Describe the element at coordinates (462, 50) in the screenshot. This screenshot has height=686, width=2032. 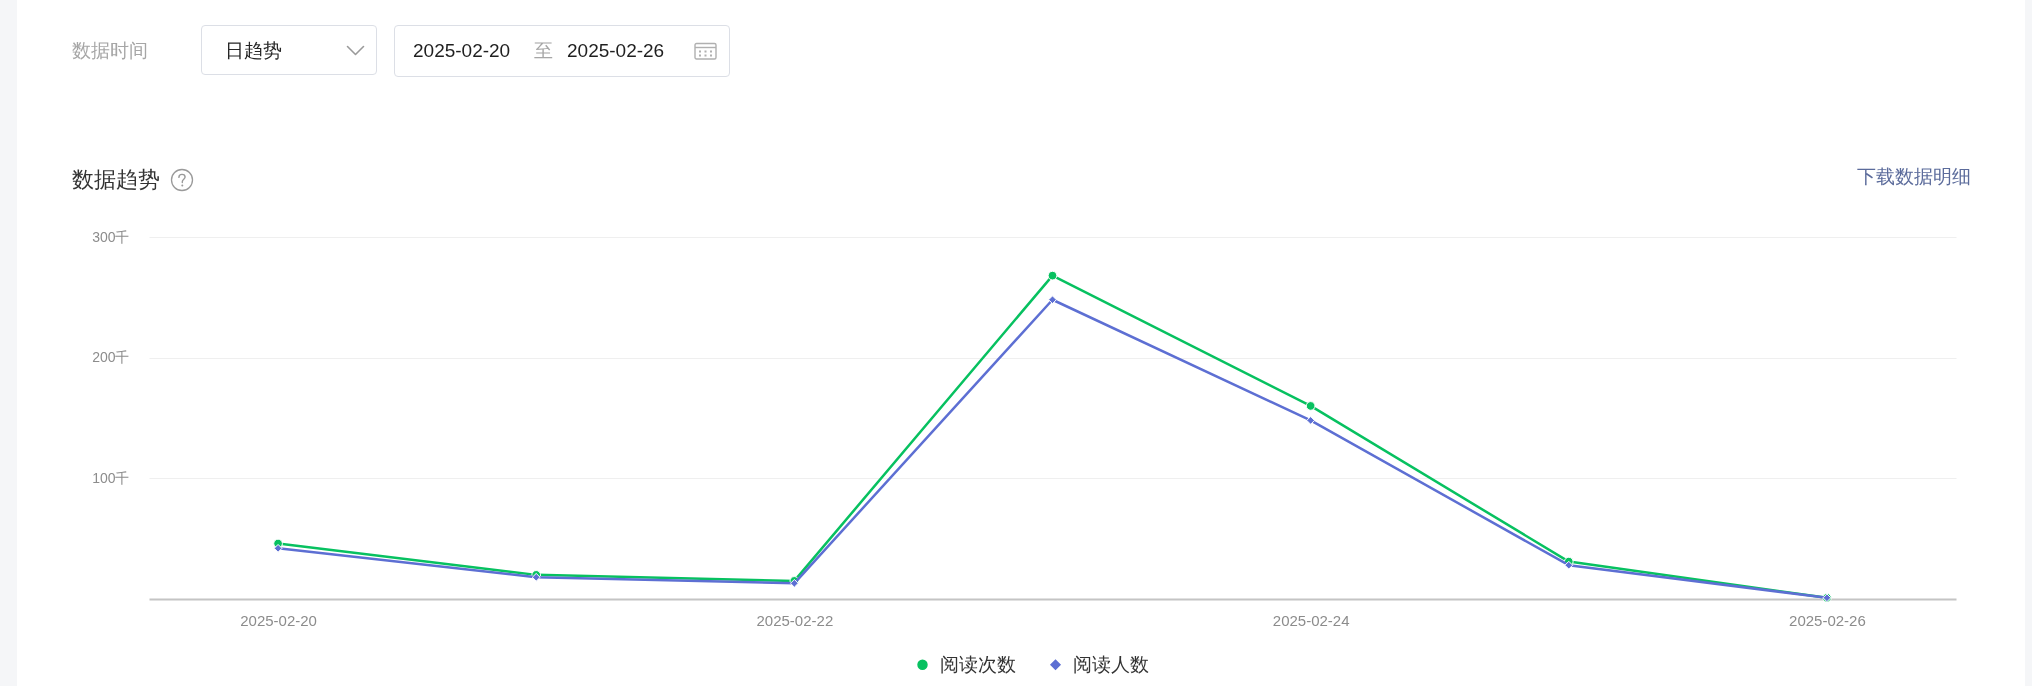
I see `text: 2025-02-20` at that location.